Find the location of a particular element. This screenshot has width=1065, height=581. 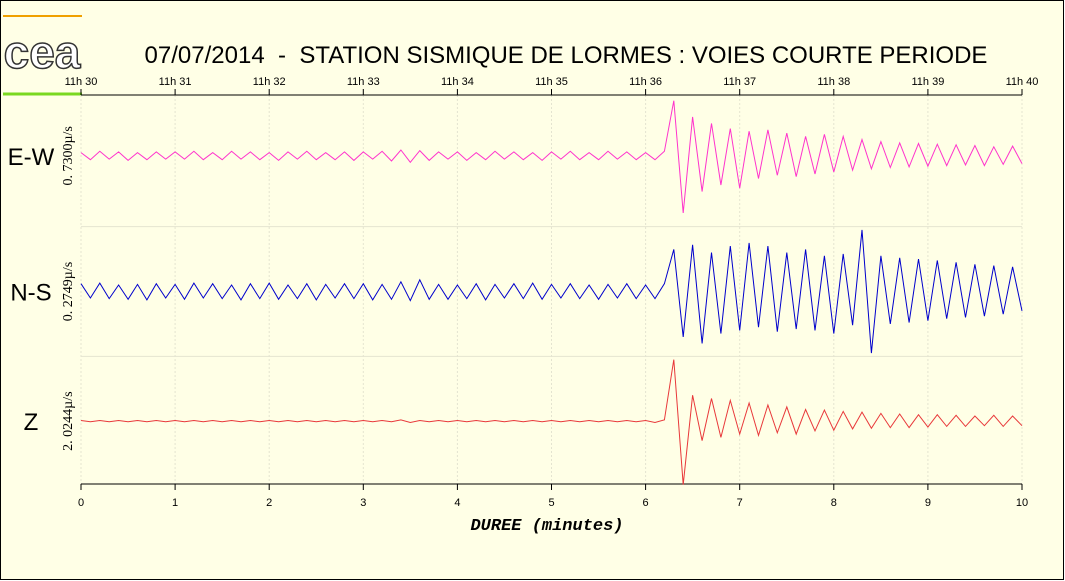

top-tick-label: 11h 38 is located at coordinates (833, 82).